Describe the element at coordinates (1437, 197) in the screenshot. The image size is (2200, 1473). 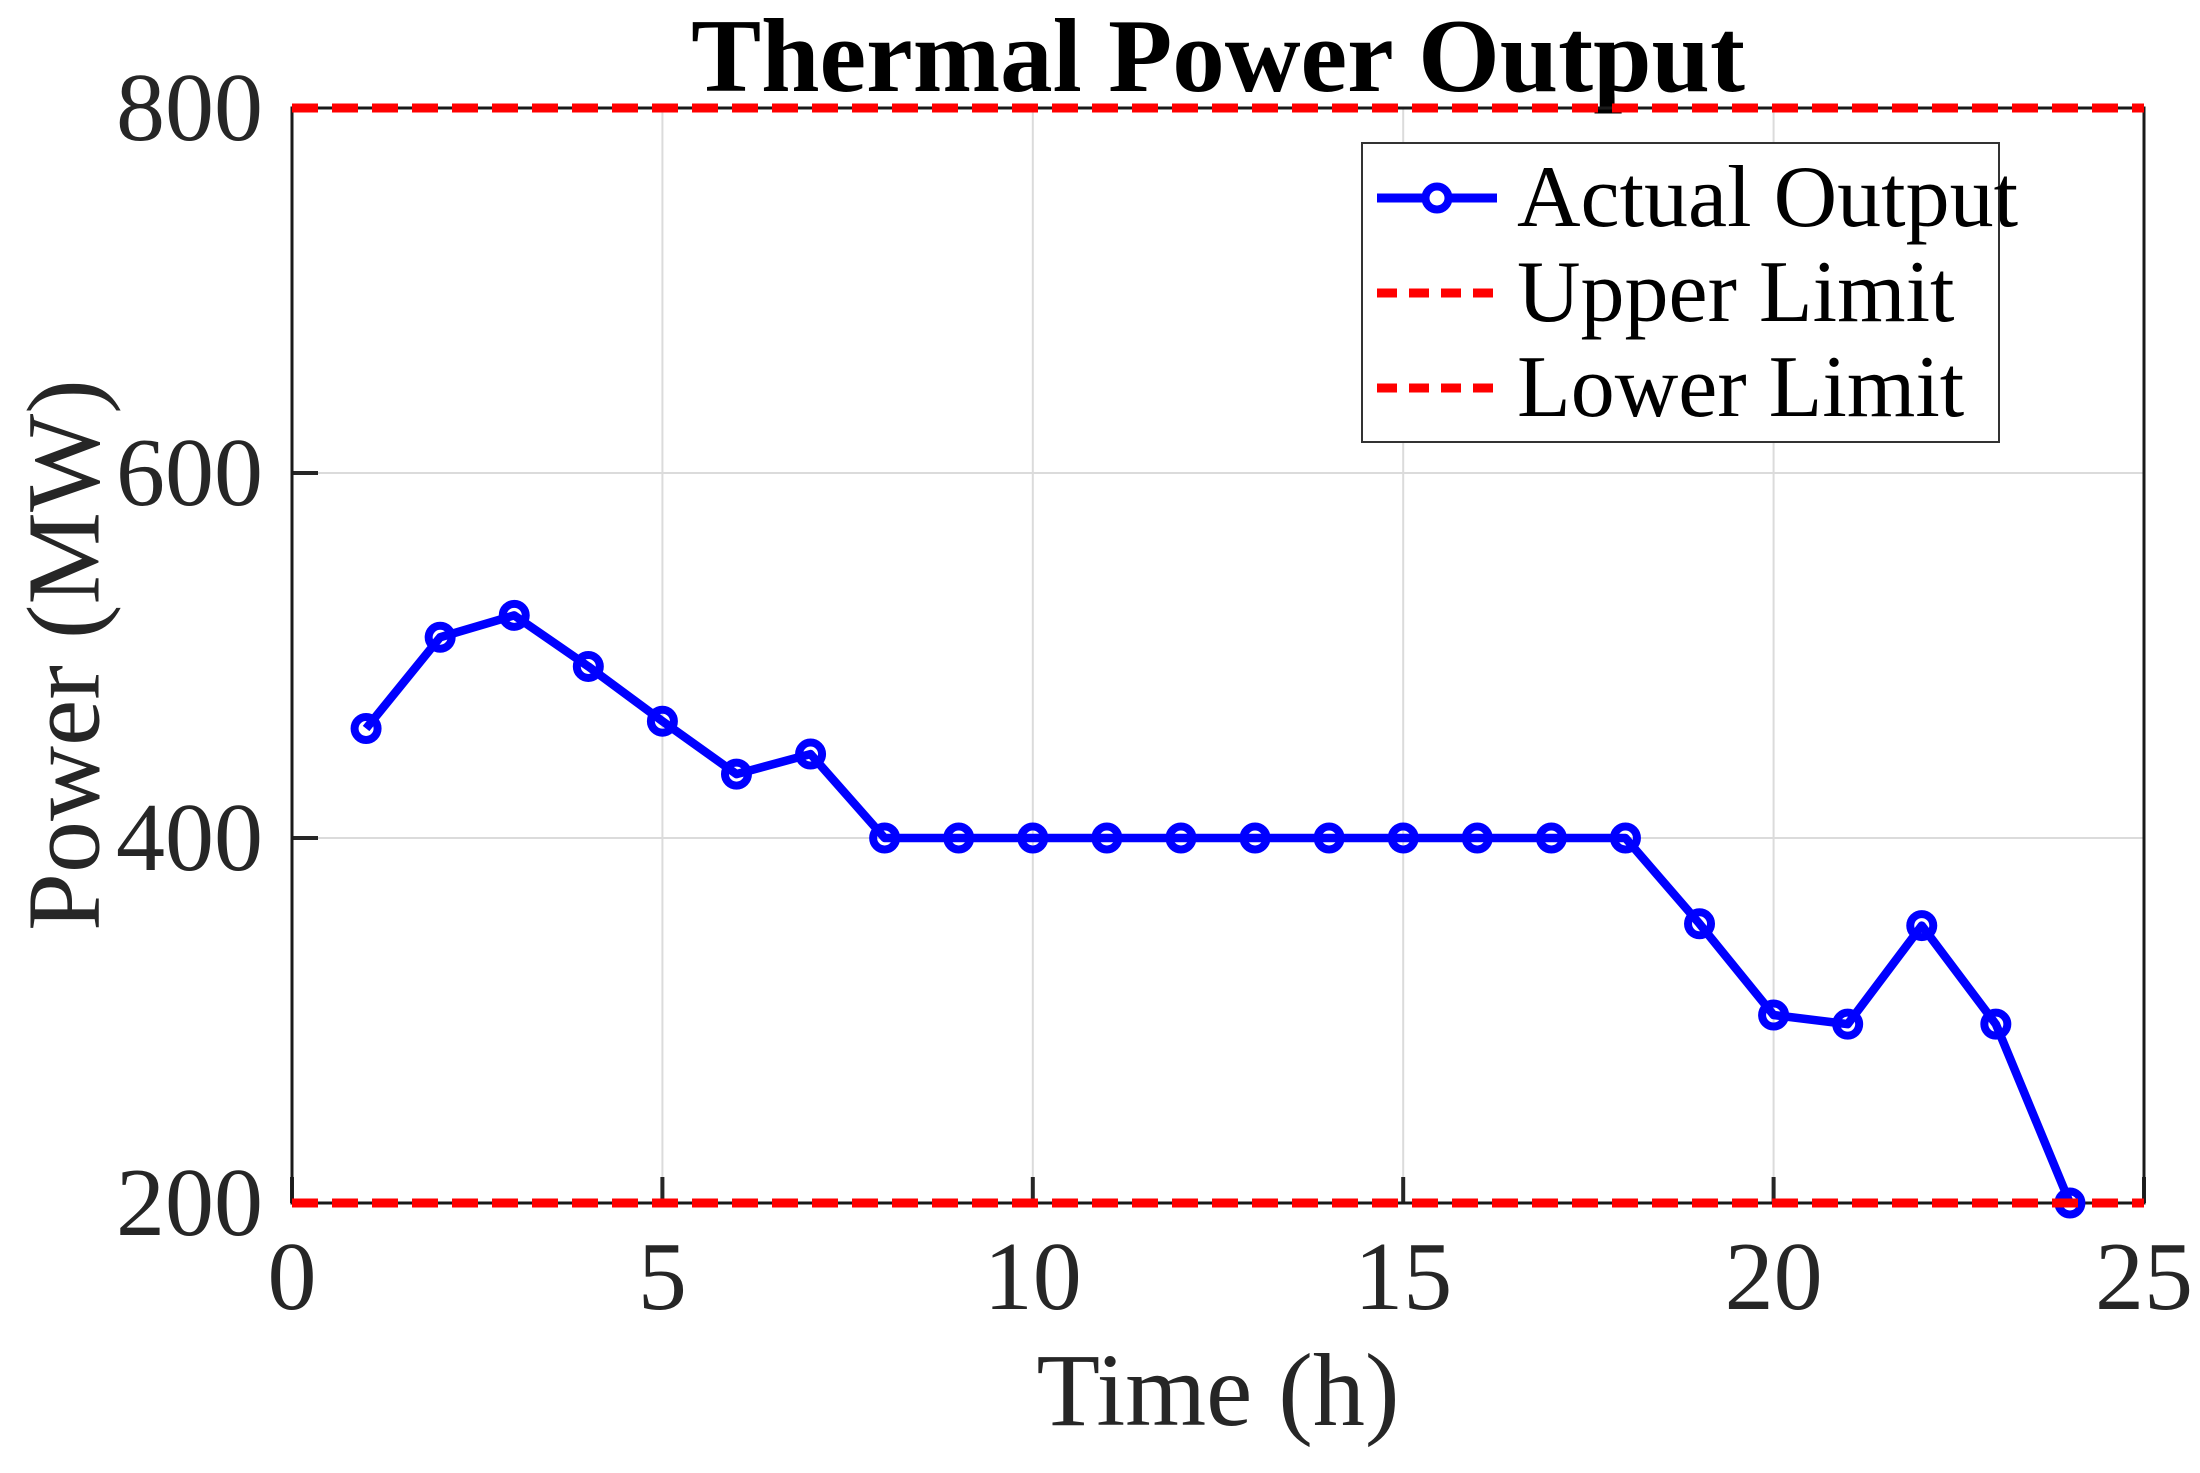
I see `legend-sample-line-marker-icon` at that location.